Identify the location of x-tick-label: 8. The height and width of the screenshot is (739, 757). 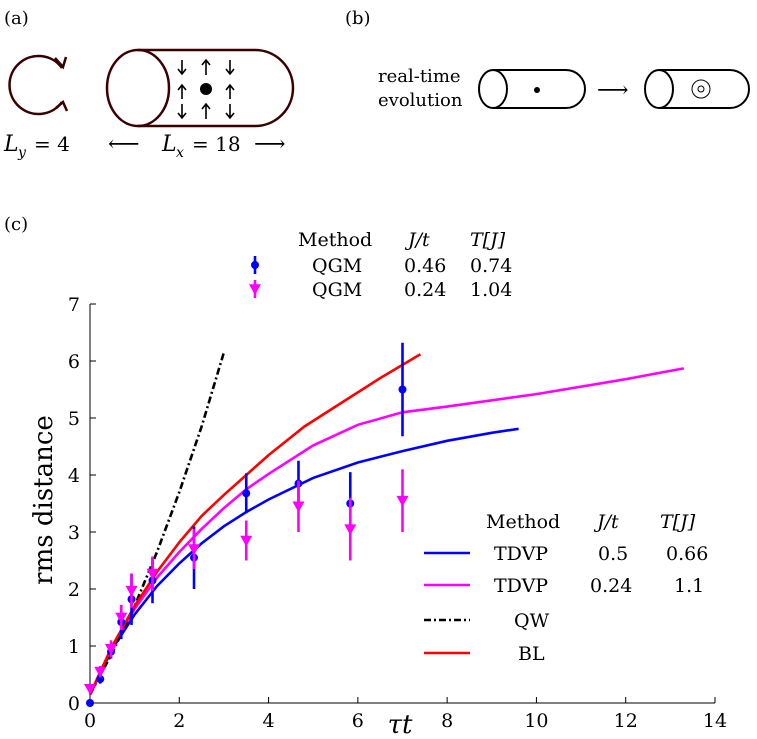
(447, 721).